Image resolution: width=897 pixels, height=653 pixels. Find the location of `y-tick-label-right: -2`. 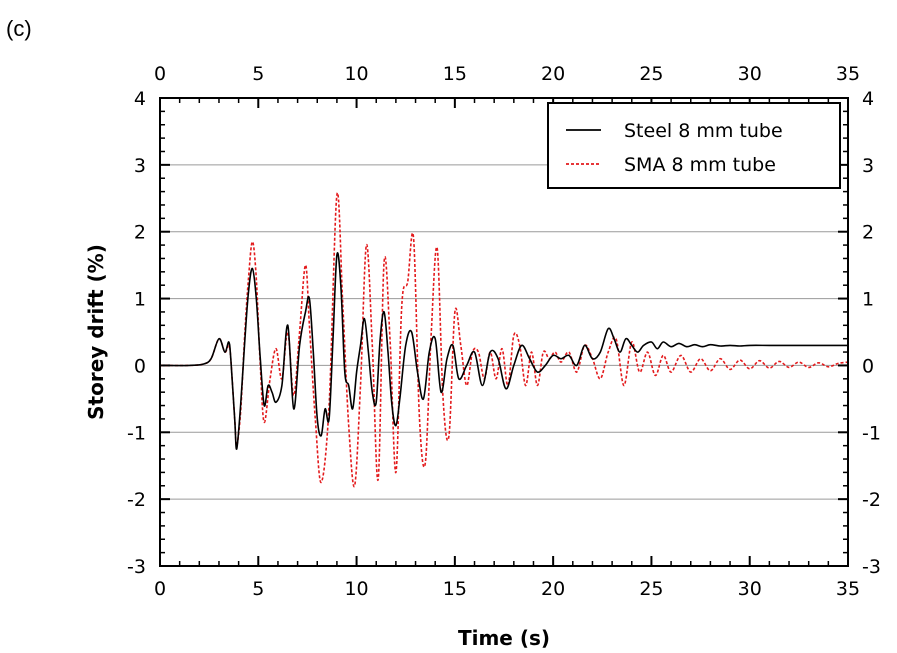

y-tick-label-right: -2 is located at coordinates (871, 500).